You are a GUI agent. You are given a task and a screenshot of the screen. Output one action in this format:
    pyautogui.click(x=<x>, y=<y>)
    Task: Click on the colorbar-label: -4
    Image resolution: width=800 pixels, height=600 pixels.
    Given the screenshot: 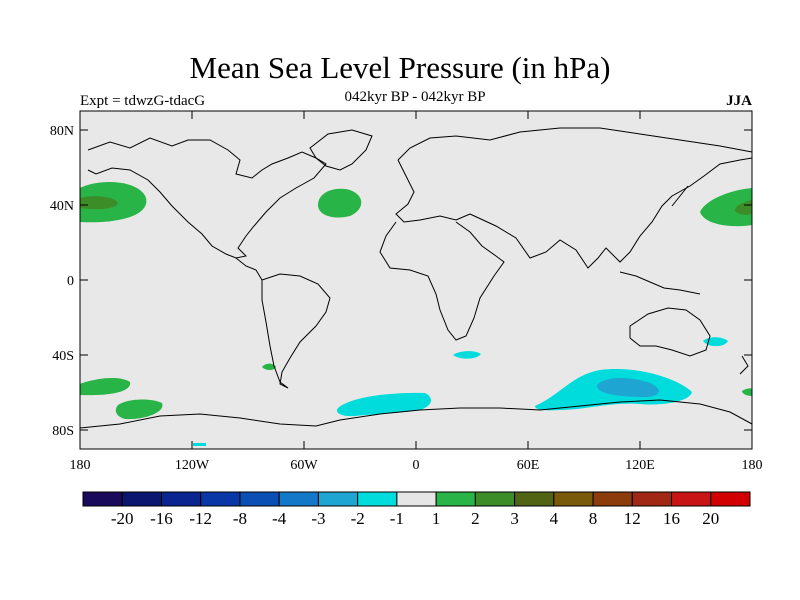 What is the action you would take?
    pyautogui.click(x=279, y=518)
    